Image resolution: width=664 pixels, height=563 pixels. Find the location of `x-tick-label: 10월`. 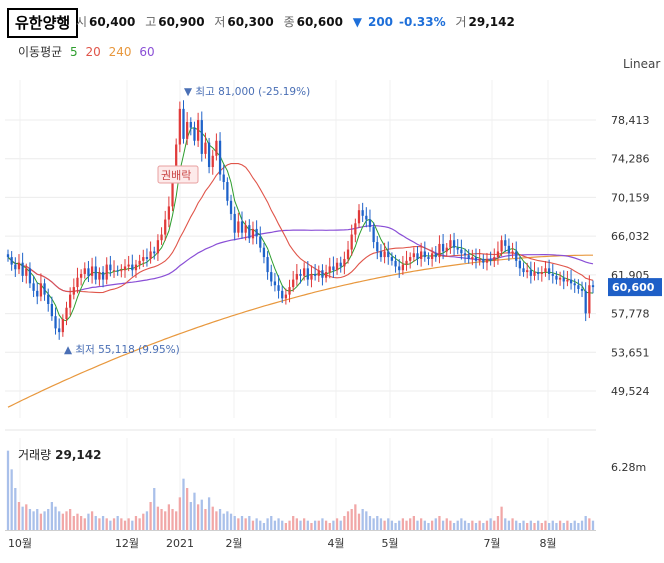

x-tick-label: 10월 is located at coordinates (20, 543).